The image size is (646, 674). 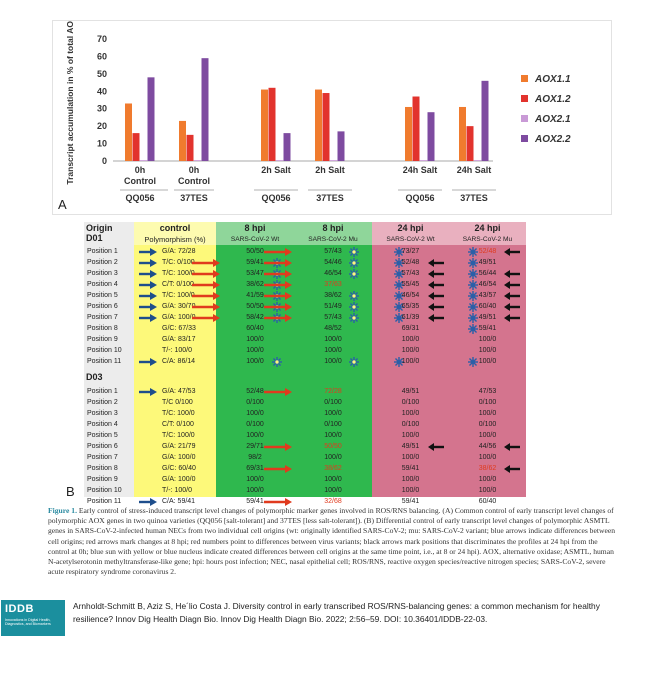 What do you see at coordinates (179, 306) in the screenshot?
I see `d01-control-value: G/A: 30/70` at bounding box center [179, 306].